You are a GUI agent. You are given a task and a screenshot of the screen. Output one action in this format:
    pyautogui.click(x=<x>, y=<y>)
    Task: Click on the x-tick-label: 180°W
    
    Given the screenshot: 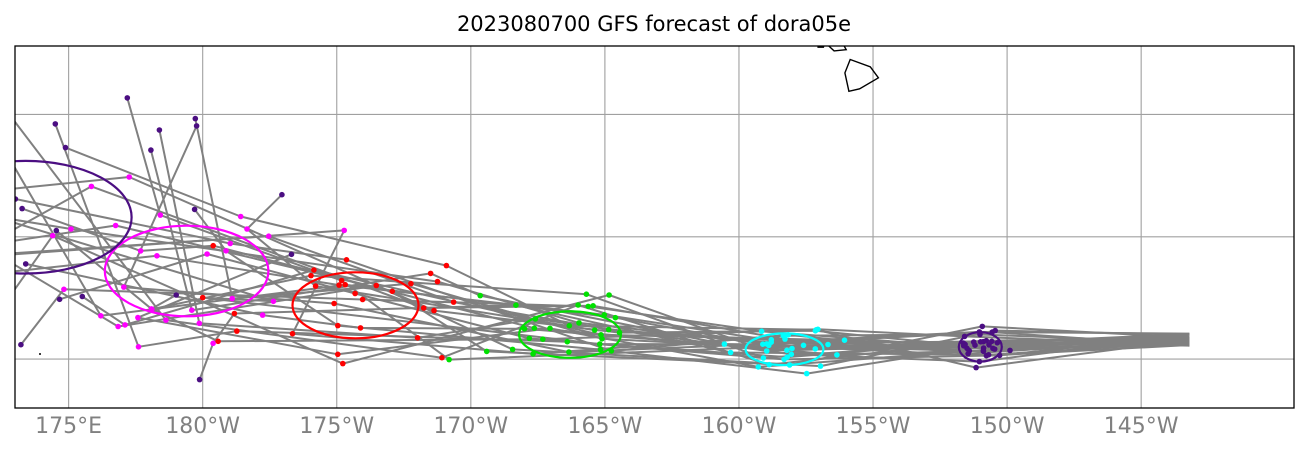 What is the action you would take?
    pyautogui.click(x=202, y=426)
    